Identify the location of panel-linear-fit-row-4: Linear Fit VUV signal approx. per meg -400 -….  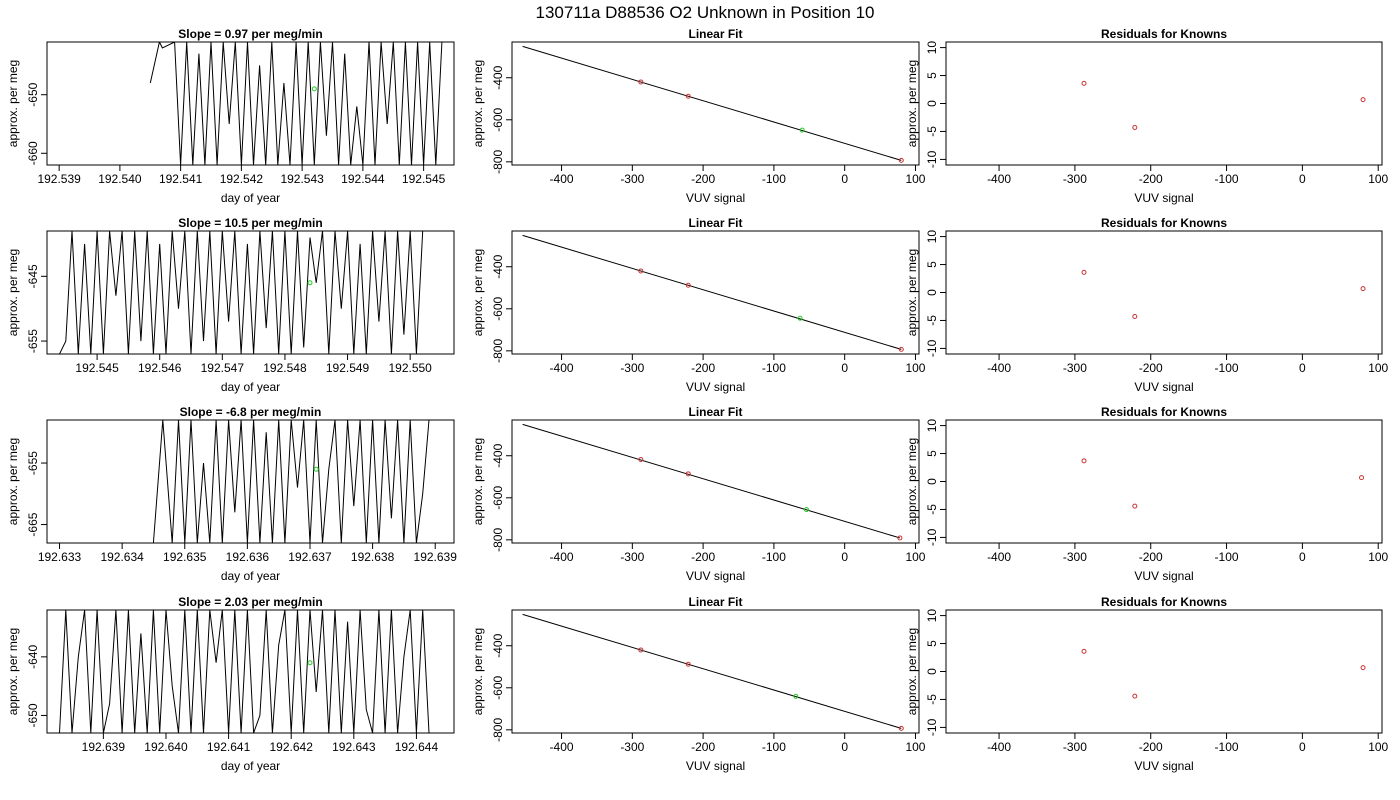
(698, 684).